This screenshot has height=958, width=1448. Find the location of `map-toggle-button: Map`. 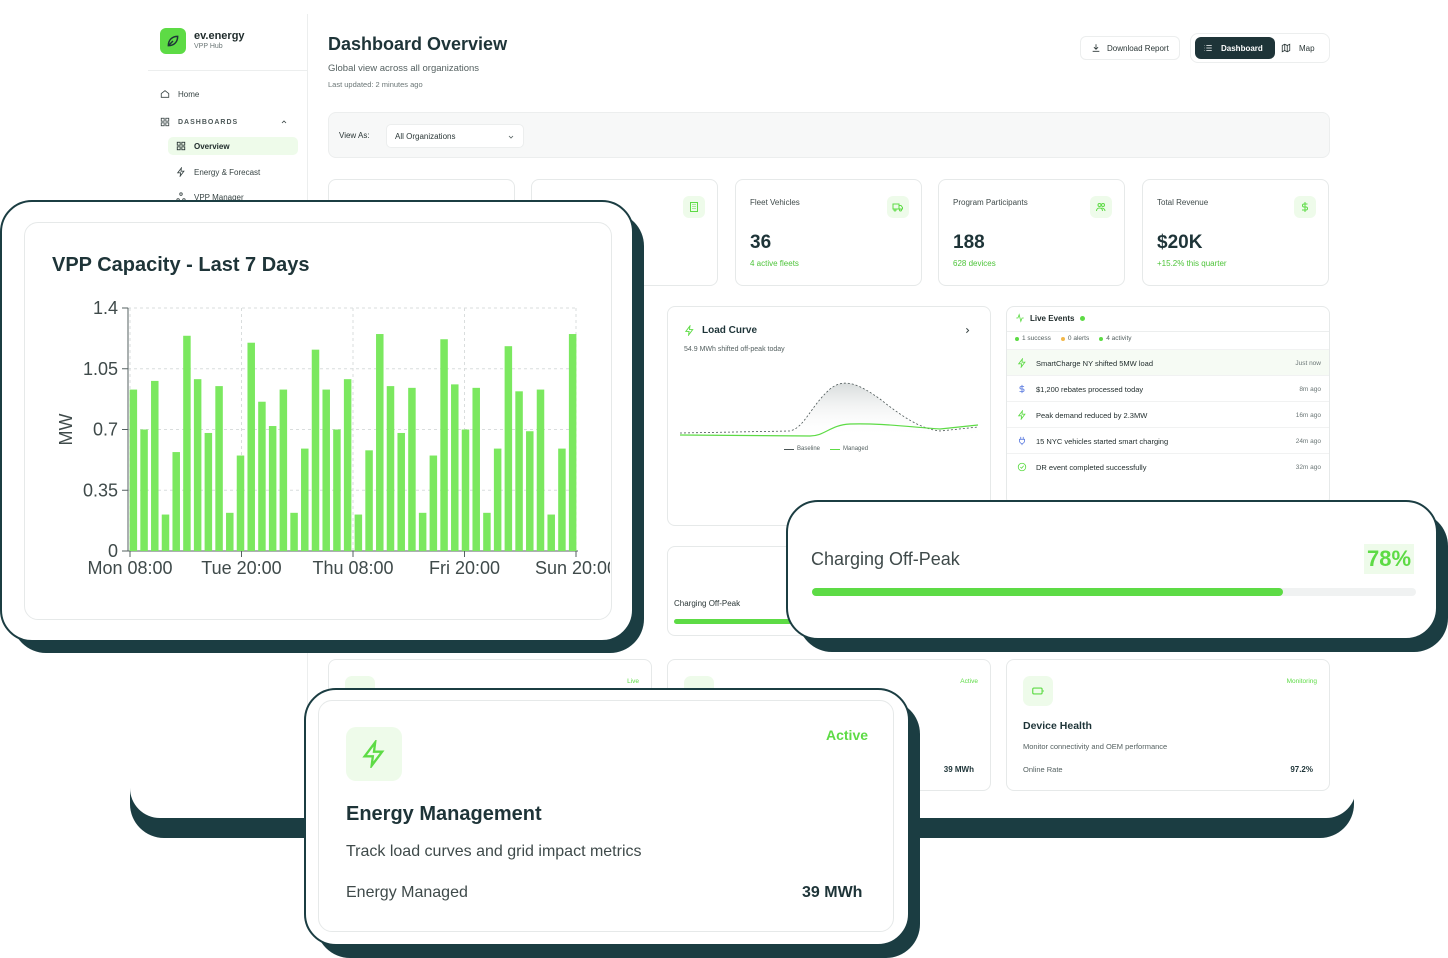

map-toggle-button: Map is located at coordinates (1298, 48).